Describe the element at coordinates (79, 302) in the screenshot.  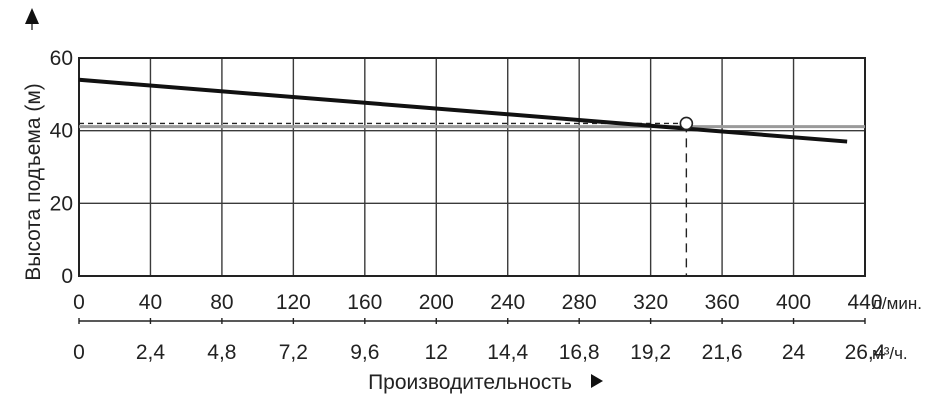
I see `x-primary-tick-label: 0` at that location.